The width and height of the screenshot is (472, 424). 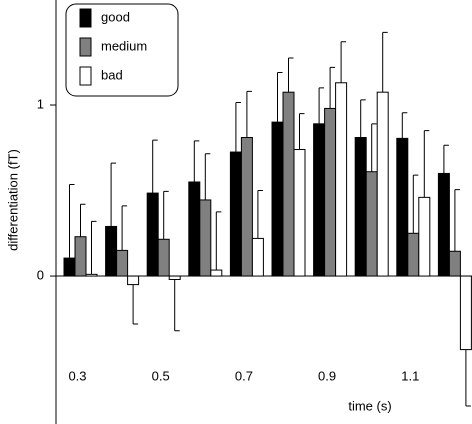 I want to click on x-tick-label: 0.3, so click(x=77, y=375).